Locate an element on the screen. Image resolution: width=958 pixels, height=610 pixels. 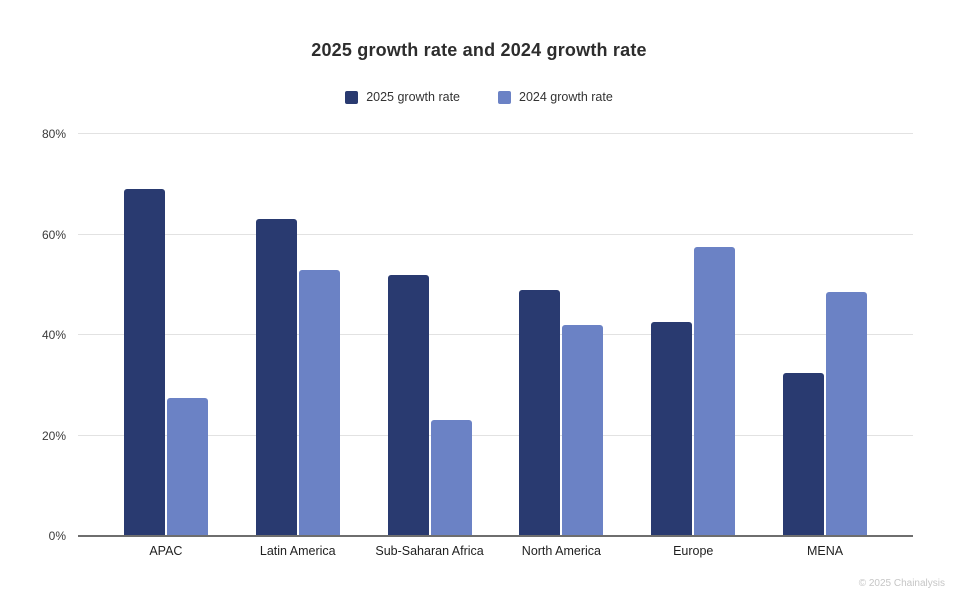
legend-label-2025: 2025 growth rate is located at coordinates (413, 97).